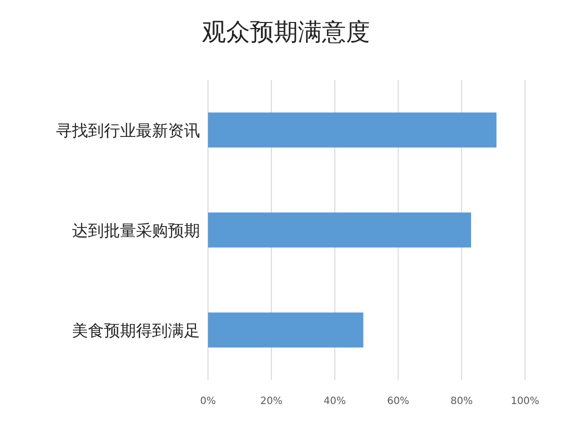  What do you see at coordinates (398, 401) in the screenshot?
I see `x-tick-label: 60%` at bounding box center [398, 401].